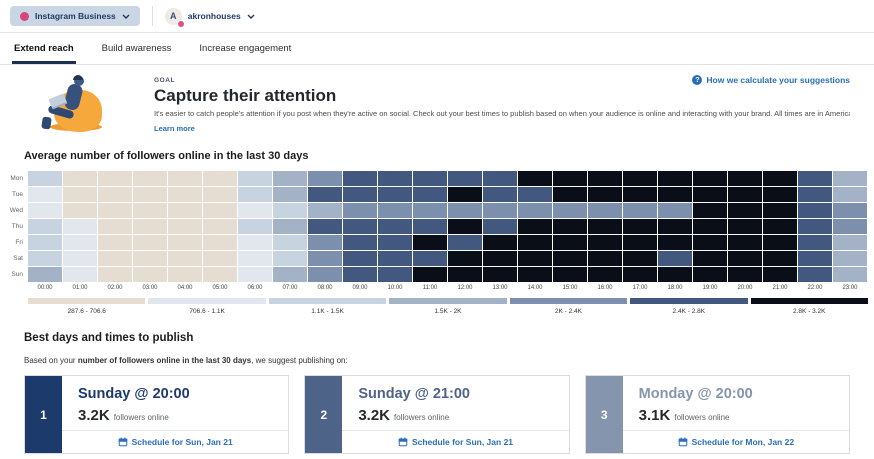 The height and width of the screenshot is (459, 874). I want to click on how-we-calculate-link: ? How we calculate your suggestions, so click(771, 80).